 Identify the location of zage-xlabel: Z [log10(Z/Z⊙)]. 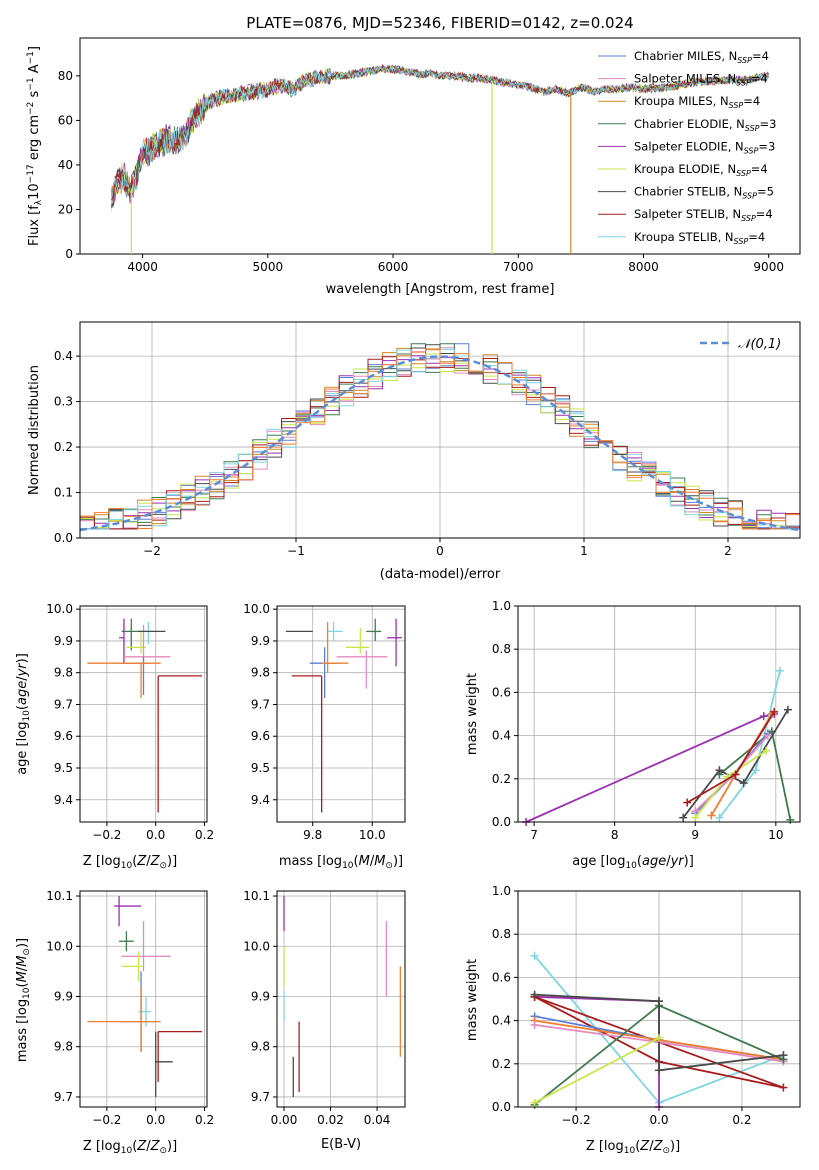
(130, 862).